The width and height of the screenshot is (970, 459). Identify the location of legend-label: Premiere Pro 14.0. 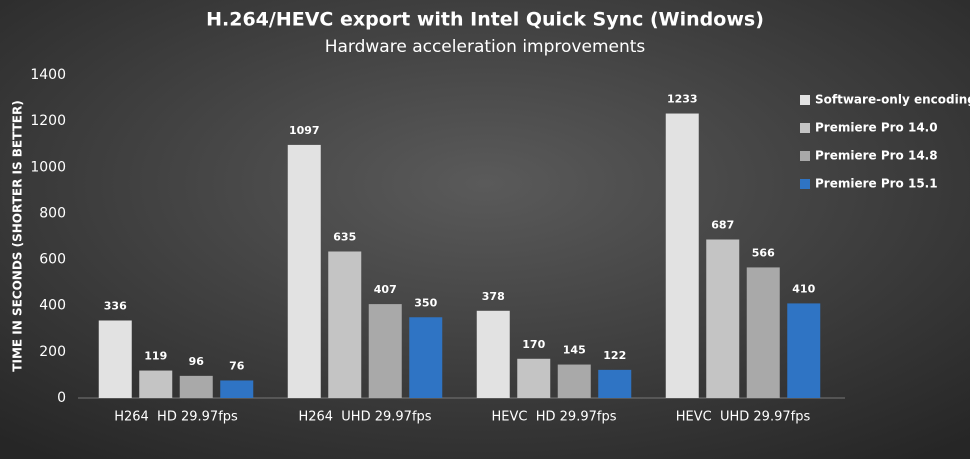
(876, 128).